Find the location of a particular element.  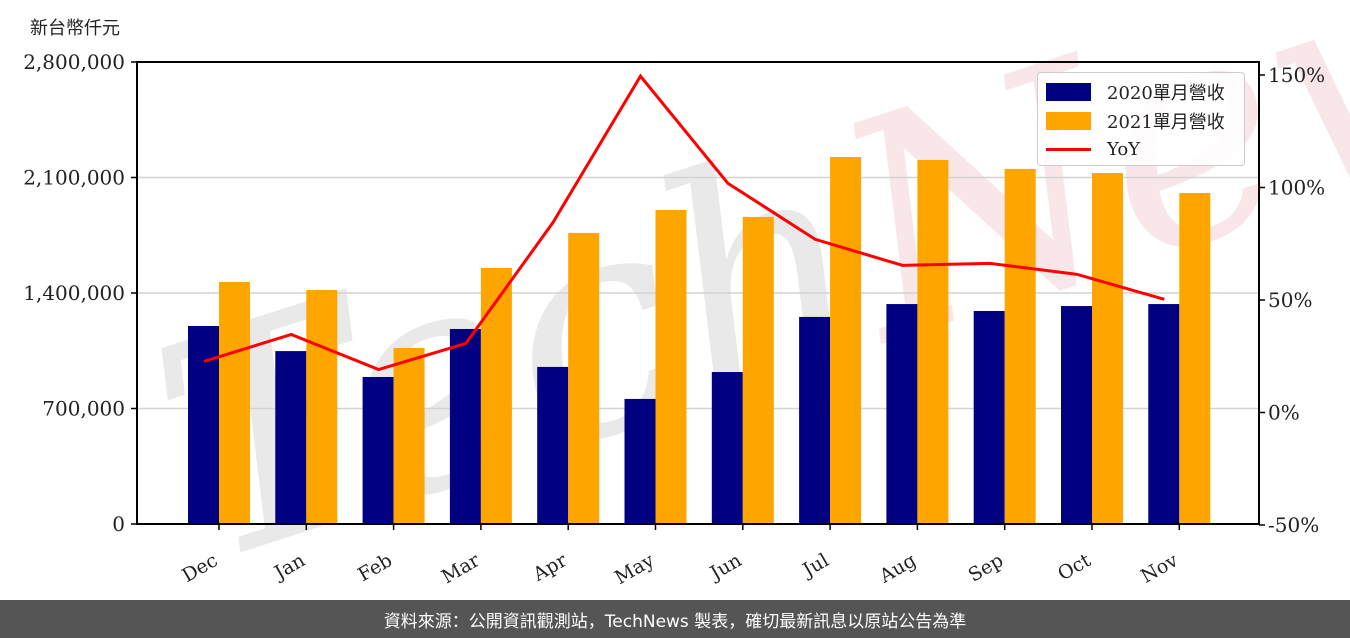

legend-label-yoy: YoY is located at coordinates (1124, 149).